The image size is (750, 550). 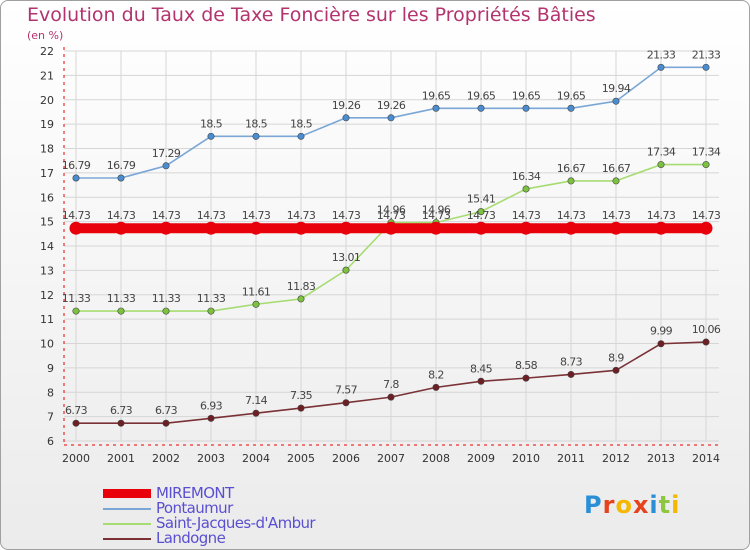 What do you see at coordinates (166, 458) in the screenshot?
I see `x-tick-label: 2002` at bounding box center [166, 458].